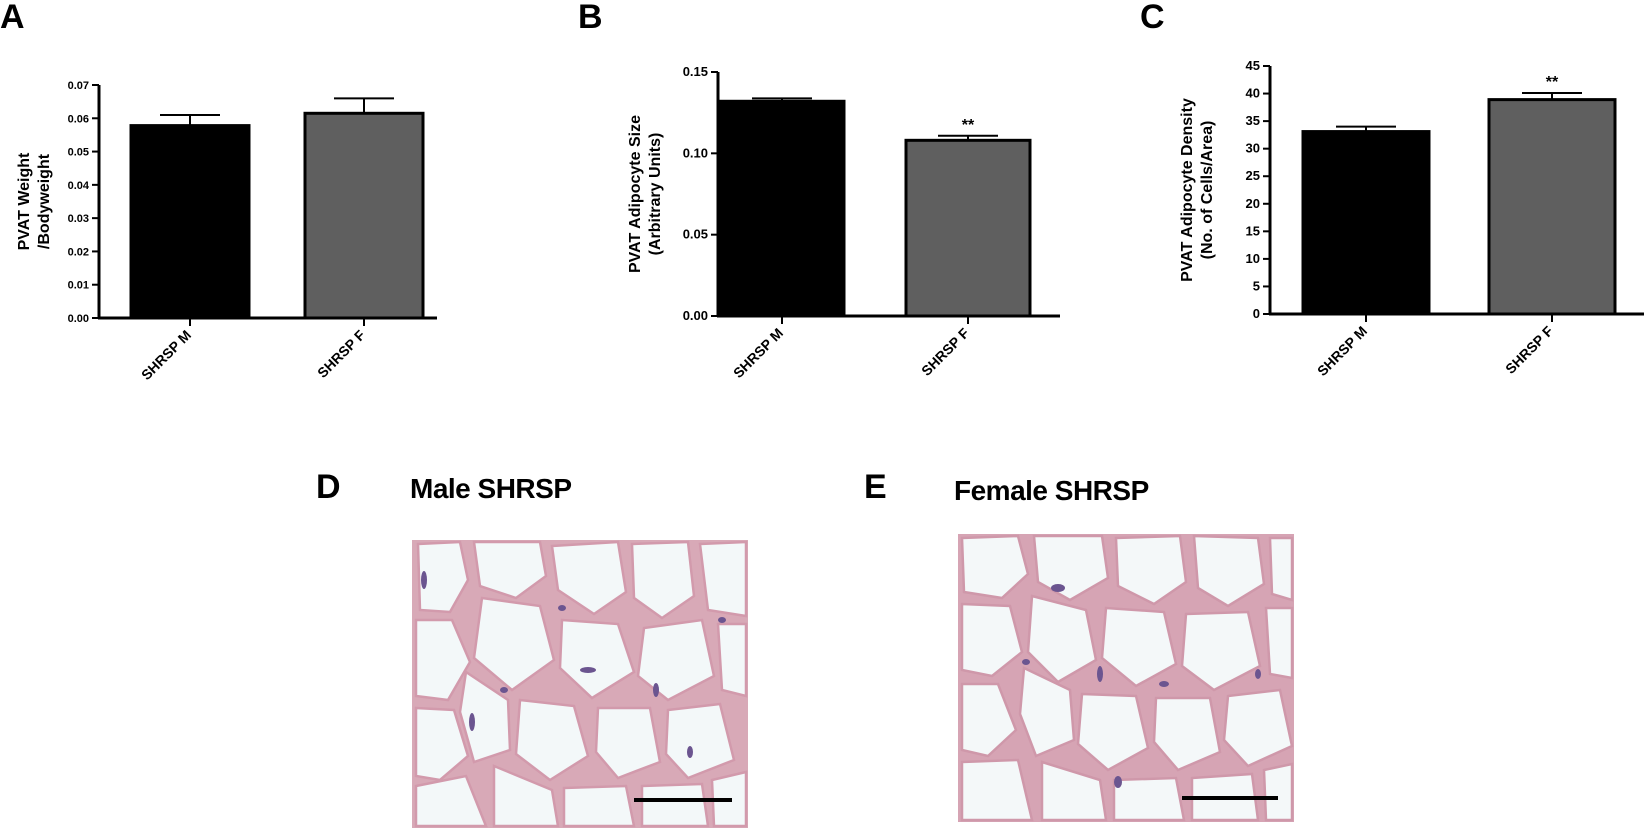 Image resolution: width=1648 pixels, height=828 pixels. What do you see at coordinates (24, 201) in the screenshot?
I see `y-axis-label-a: PVAT Weight` at bounding box center [24, 201].